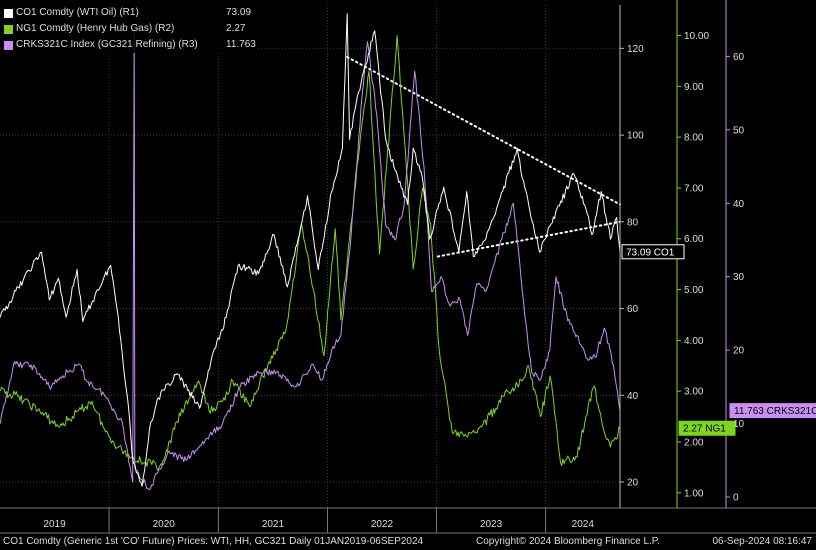 The image size is (816, 550). What do you see at coordinates (107, 44) in the screenshot?
I see `legend-label-crk: CRKS321C Index (GC321 Refining) (R3)` at bounding box center [107, 44].